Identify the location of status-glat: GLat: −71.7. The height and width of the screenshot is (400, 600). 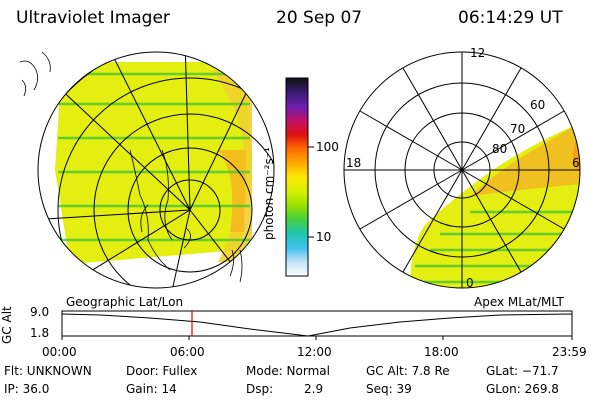
(522, 371).